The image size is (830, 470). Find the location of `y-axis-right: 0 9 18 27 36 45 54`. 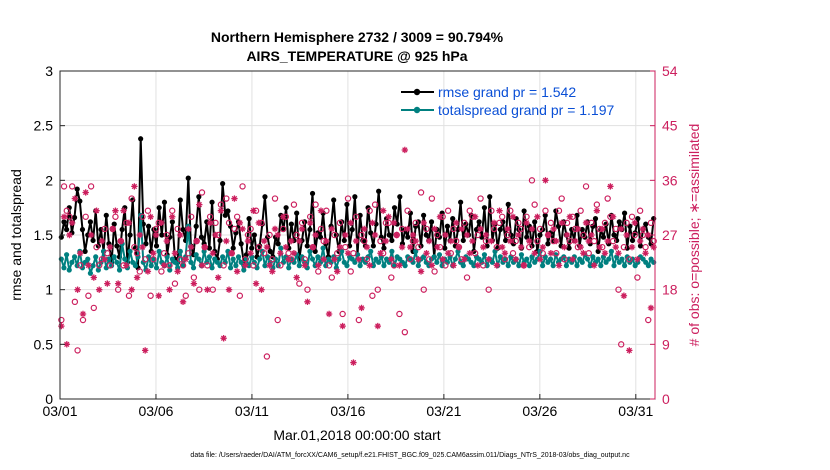

y-axis-right: 0 9 18 27 36 45 54 is located at coordinates (664, 235).